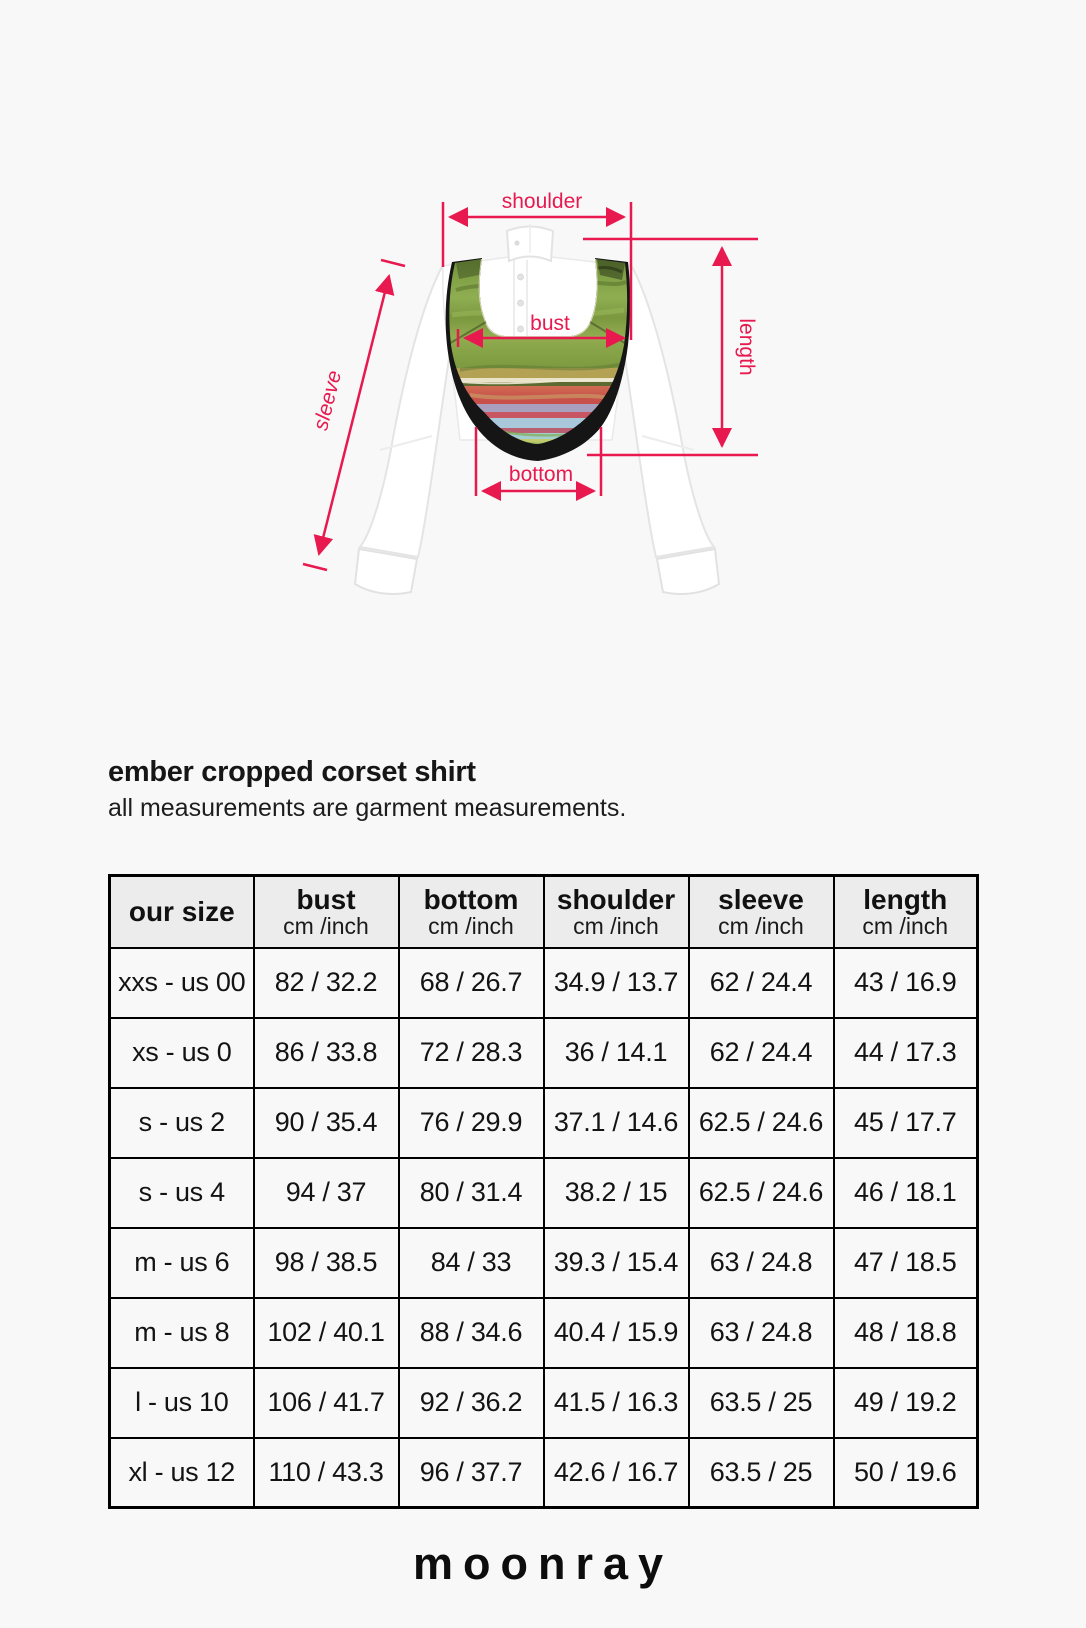  I want to click on shirt-left-sleeve, so click(405, 410).